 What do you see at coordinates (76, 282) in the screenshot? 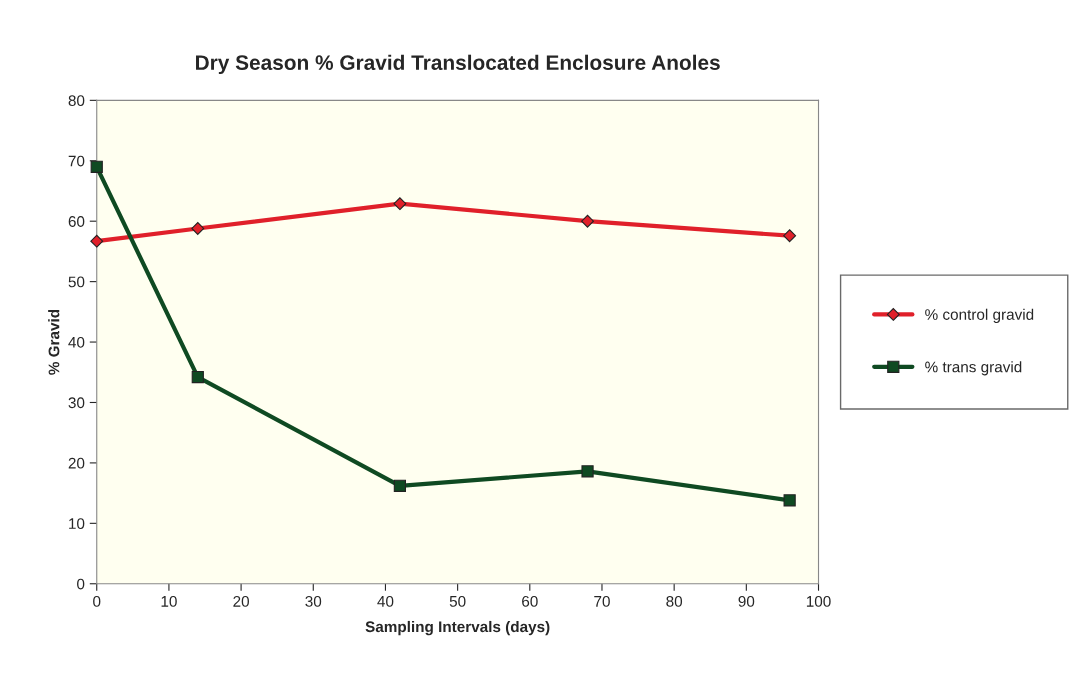
I see `y-tick-label: 50` at bounding box center [76, 282].